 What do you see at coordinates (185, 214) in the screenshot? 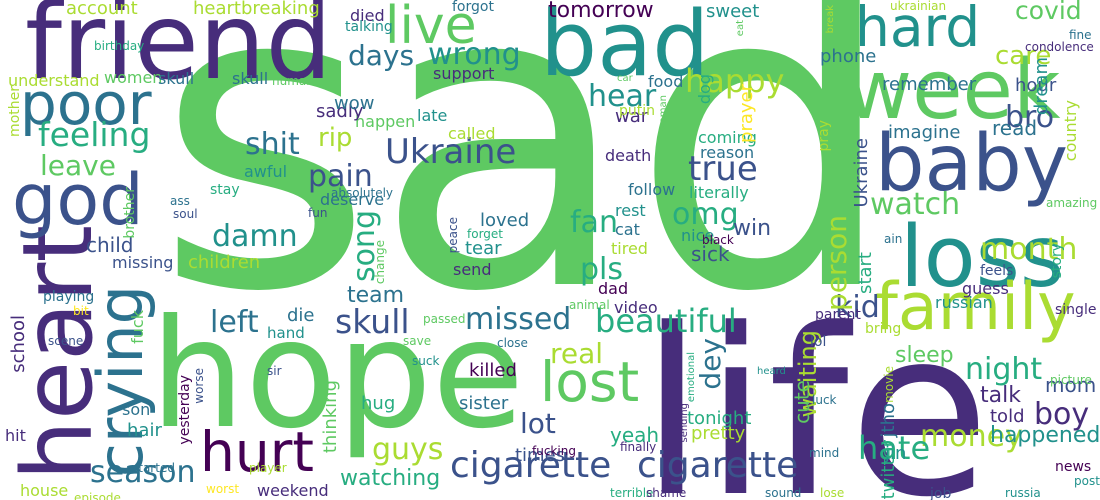
I see `word: soul` at bounding box center [185, 214].